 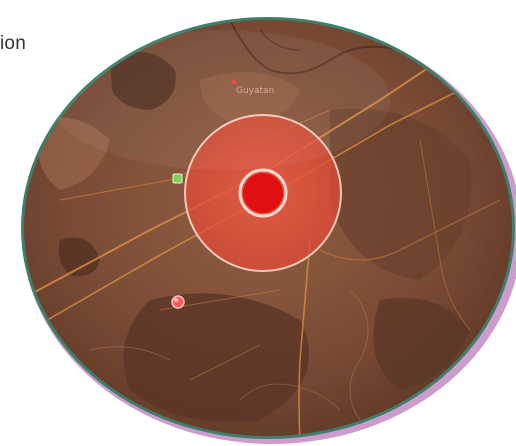 What do you see at coordinates (234, 82) in the screenshot?
I see `town-dot` at bounding box center [234, 82].